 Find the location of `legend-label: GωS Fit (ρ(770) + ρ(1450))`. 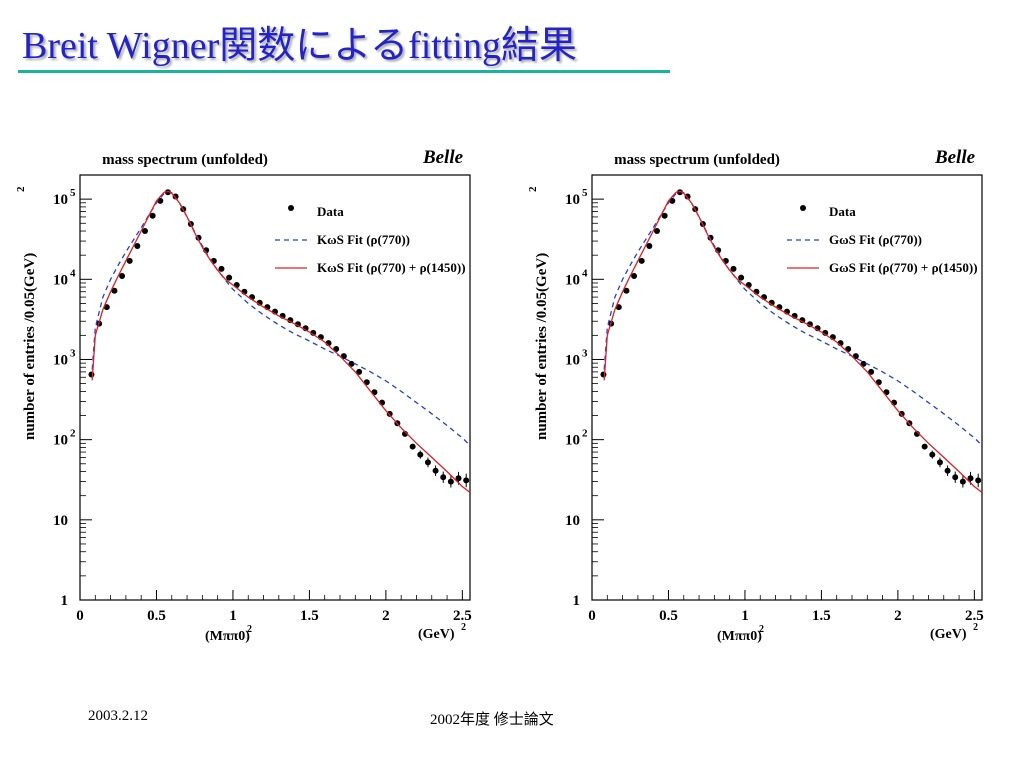

legend-label: GωS Fit (ρ(770) + ρ(1450)) is located at coordinates (903, 267).